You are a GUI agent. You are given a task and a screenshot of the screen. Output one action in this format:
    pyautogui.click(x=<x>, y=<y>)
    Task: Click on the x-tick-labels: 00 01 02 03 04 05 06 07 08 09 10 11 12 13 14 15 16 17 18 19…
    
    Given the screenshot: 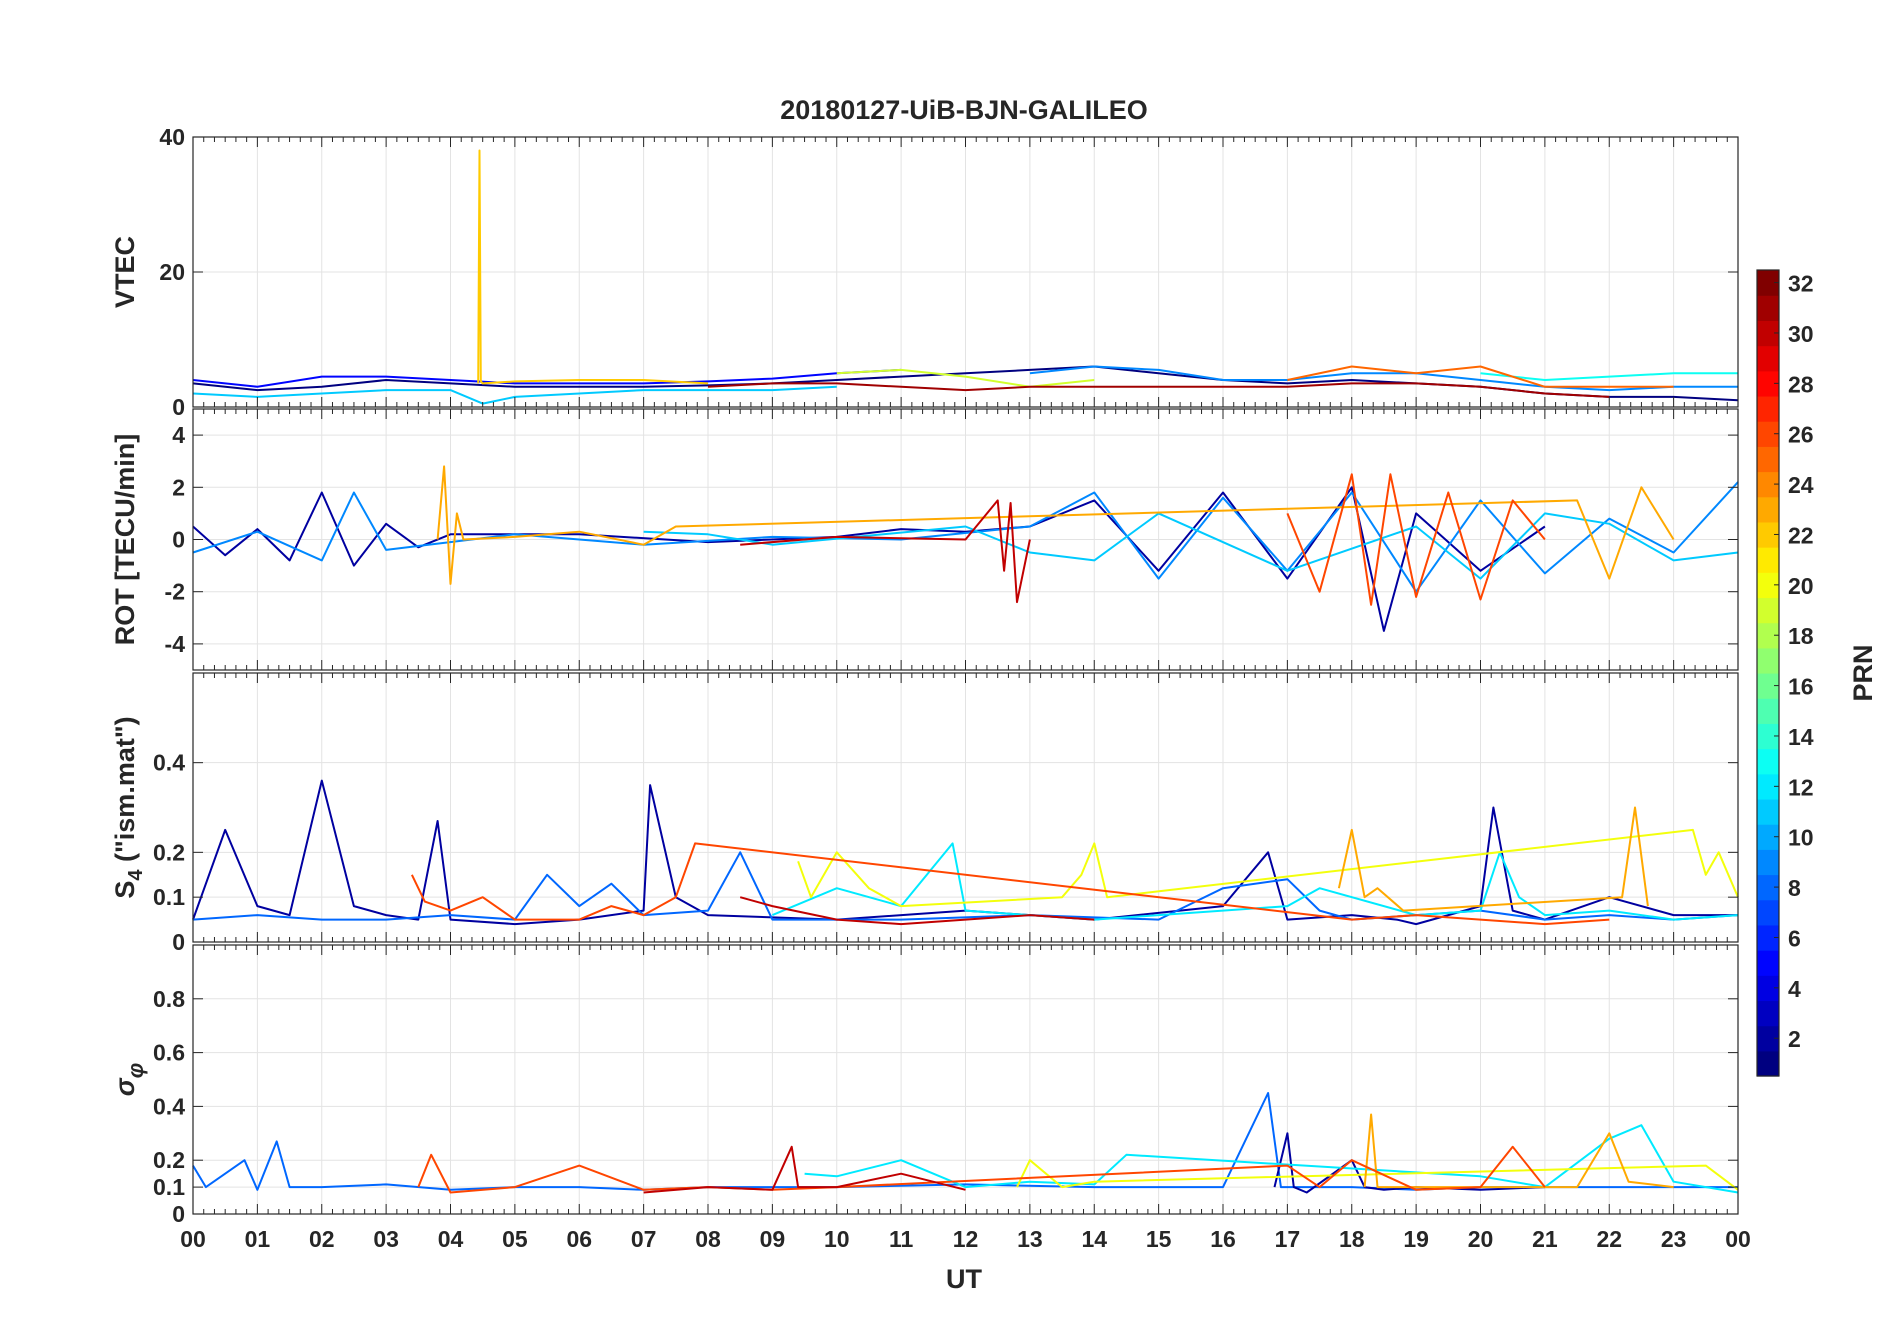 What is the action you would take?
    pyautogui.click(x=965, y=1239)
    